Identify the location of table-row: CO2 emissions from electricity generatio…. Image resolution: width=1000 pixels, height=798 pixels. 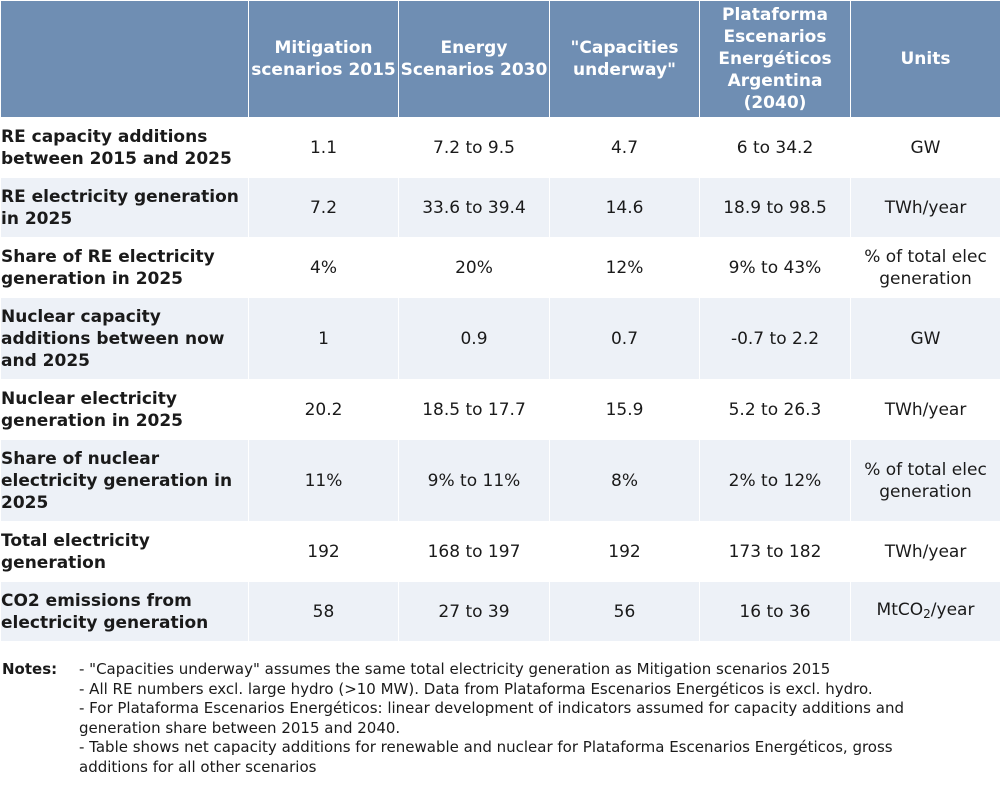
(500, 611).